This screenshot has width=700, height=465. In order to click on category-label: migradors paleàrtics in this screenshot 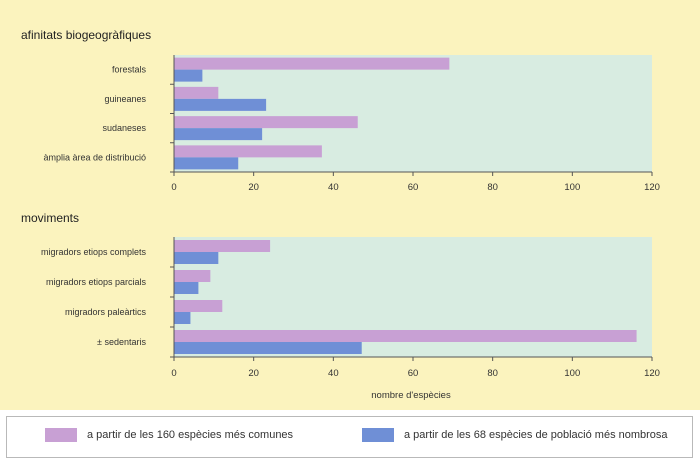, I will do `click(106, 312)`.